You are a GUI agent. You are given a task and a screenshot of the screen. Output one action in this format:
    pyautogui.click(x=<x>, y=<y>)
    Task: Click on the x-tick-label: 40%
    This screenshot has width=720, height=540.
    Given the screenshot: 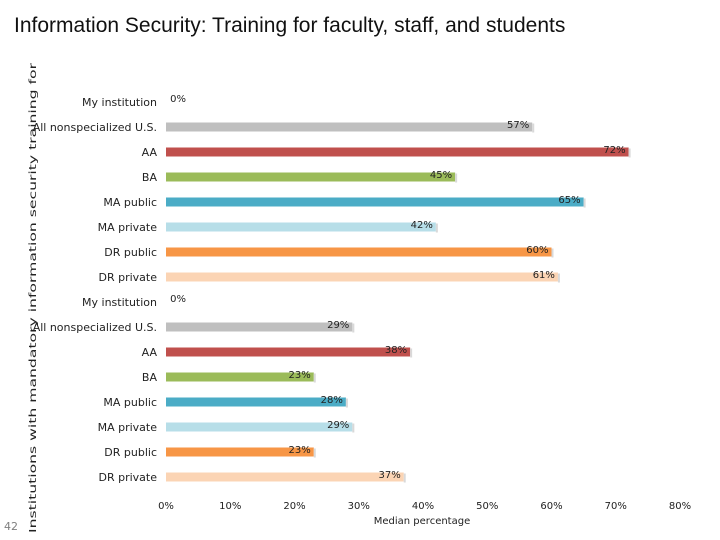 What is the action you would take?
    pyautogui.click(x=423, y=506)
    